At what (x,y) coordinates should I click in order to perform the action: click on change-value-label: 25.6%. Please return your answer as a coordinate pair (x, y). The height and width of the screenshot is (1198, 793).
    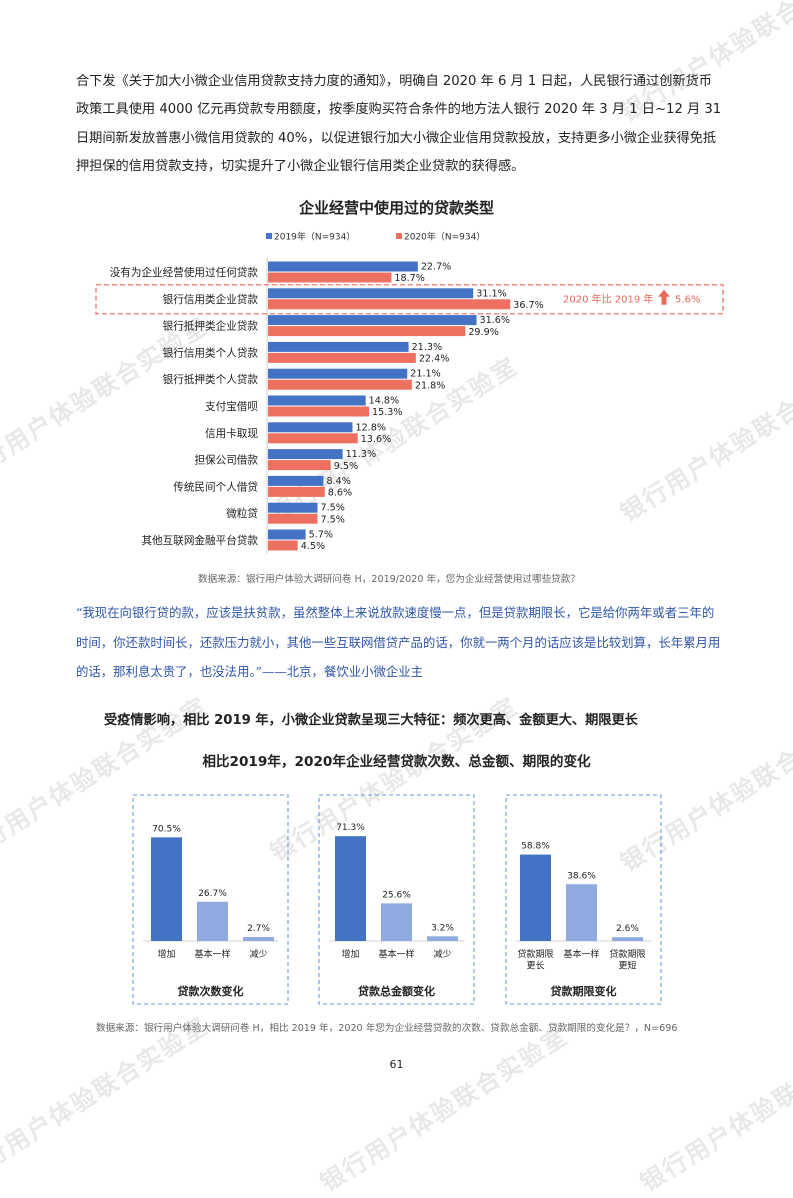
    Looking at the image, I should click on (396, 895).